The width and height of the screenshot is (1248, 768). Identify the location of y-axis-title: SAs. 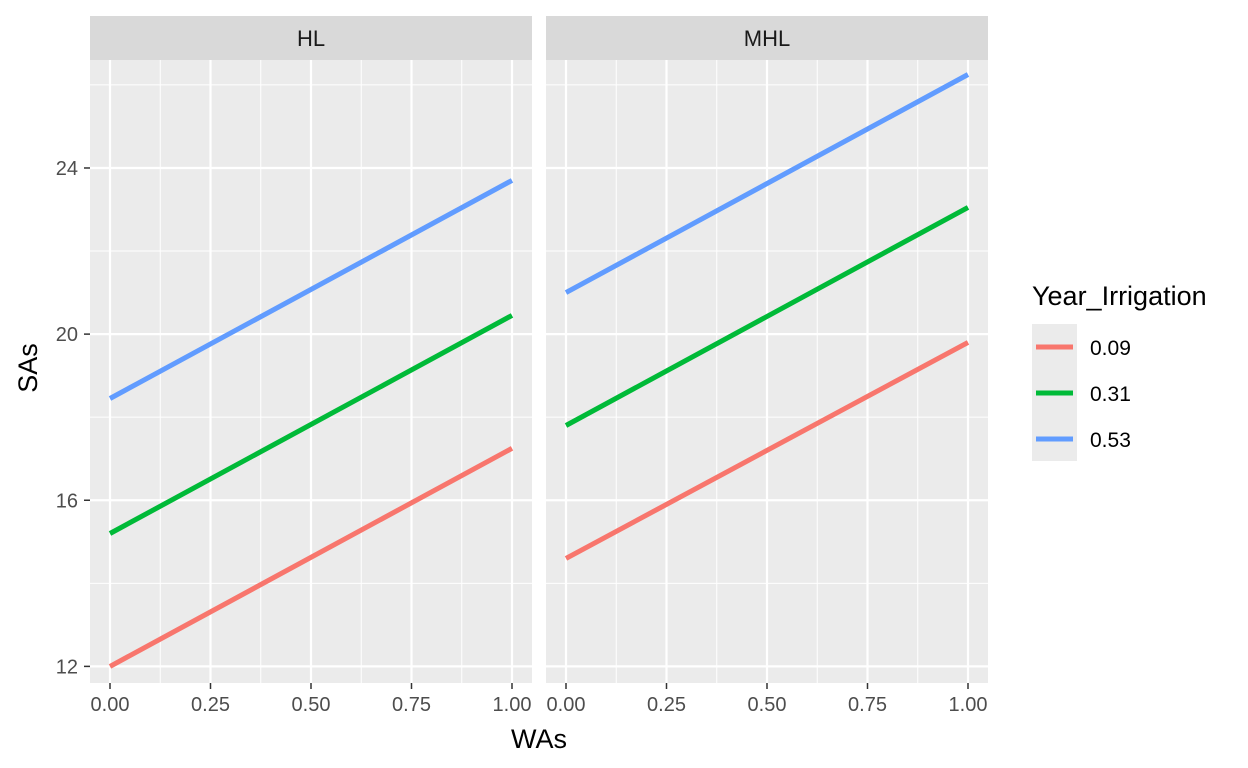
(28, 368).